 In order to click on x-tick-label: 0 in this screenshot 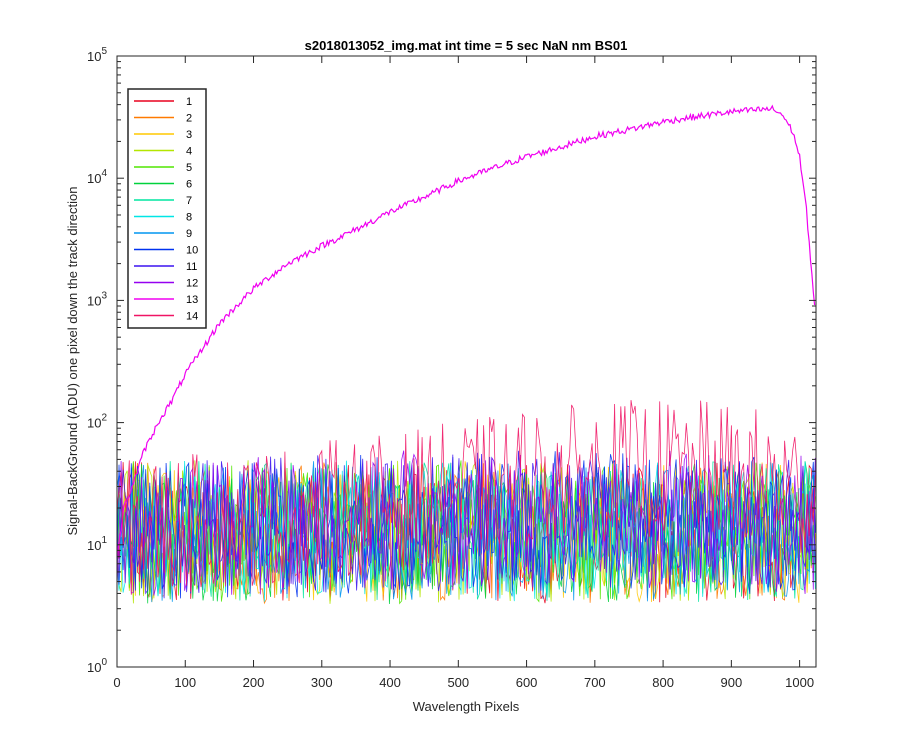, I will do `click(116, 682)`.